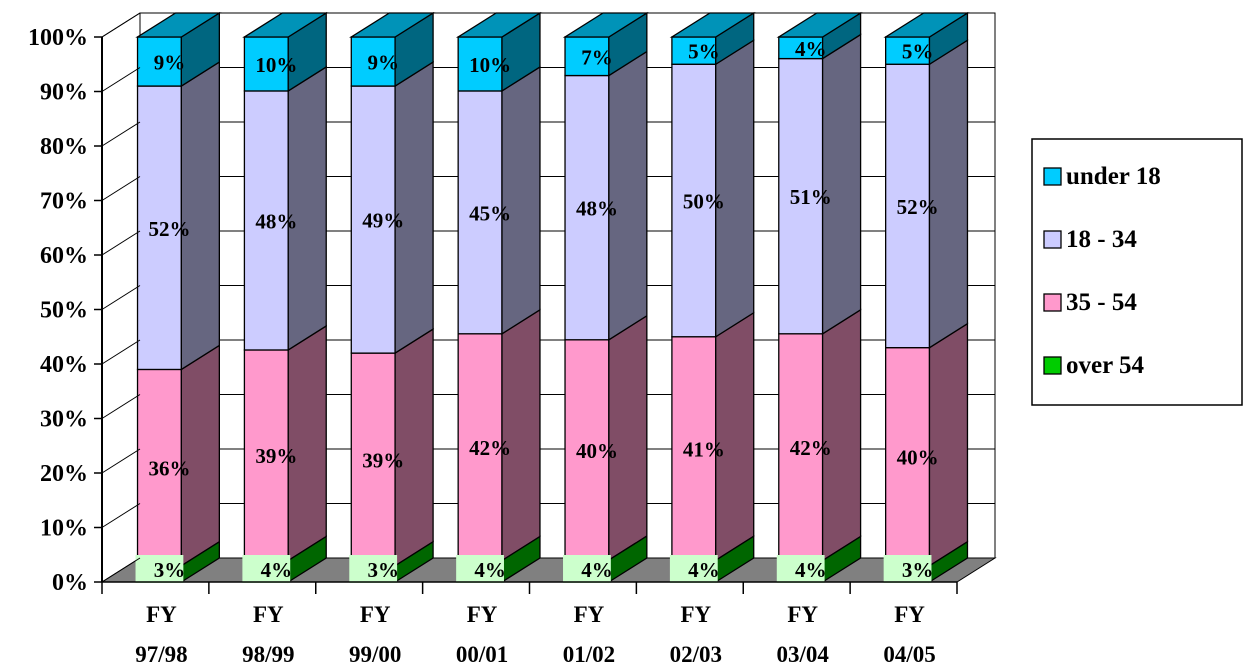 This screenshot has height=671, width=1256. I want to click on legend-box, so click(1137, 272).